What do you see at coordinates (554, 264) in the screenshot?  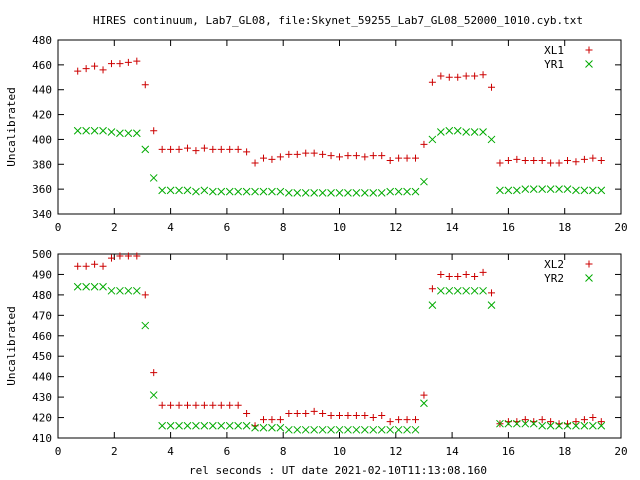 I see `legend-label: XL2` at bounding box center [554, 264].